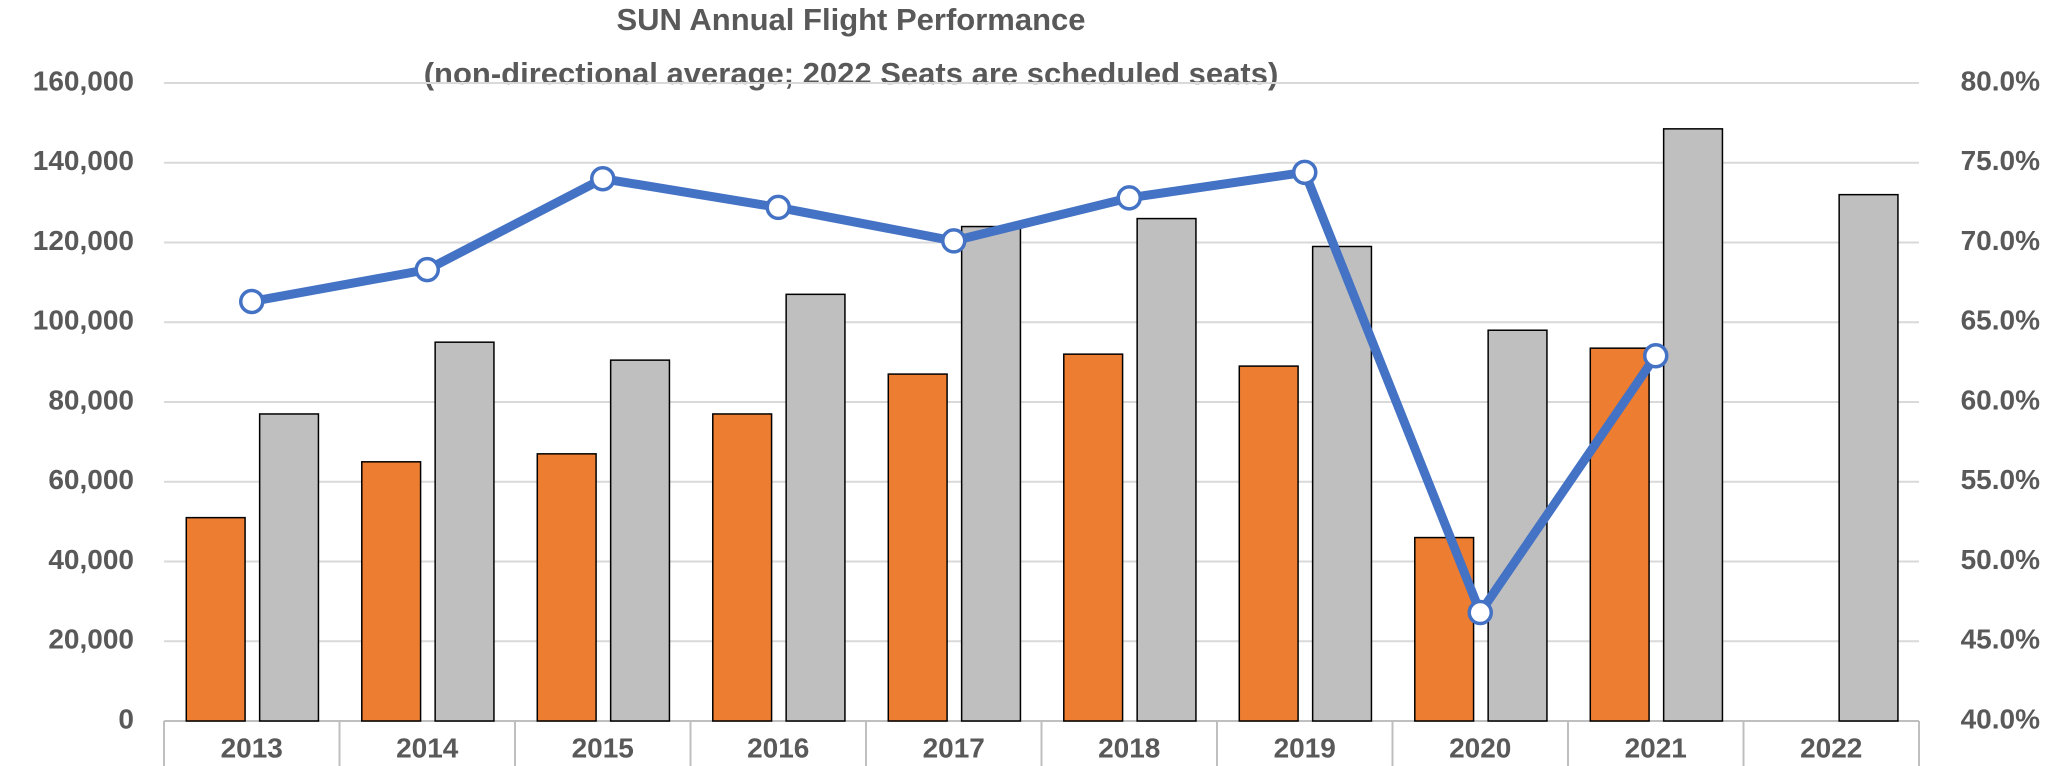 This screenshot has width=2052, height=766. What do you see at coordinates (1129, 747) in the screenshot?
I see `x-tick-label: 2018` at bounding box center [1129, 747].